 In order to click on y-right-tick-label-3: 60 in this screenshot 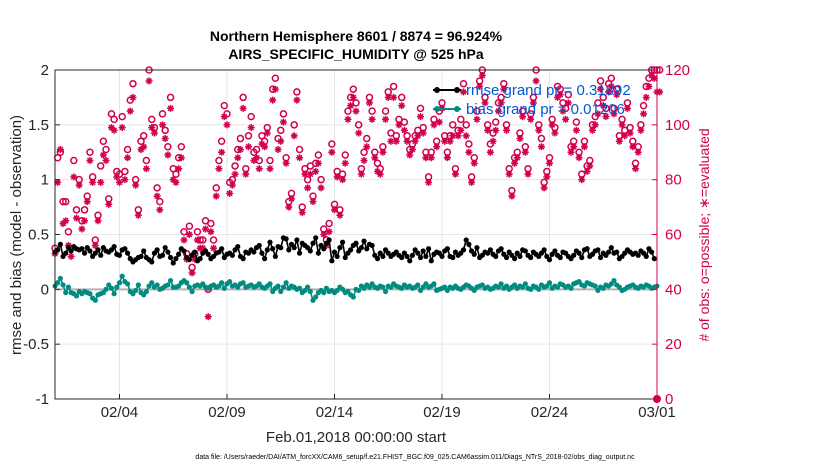, I will do `click(673, 235)`.